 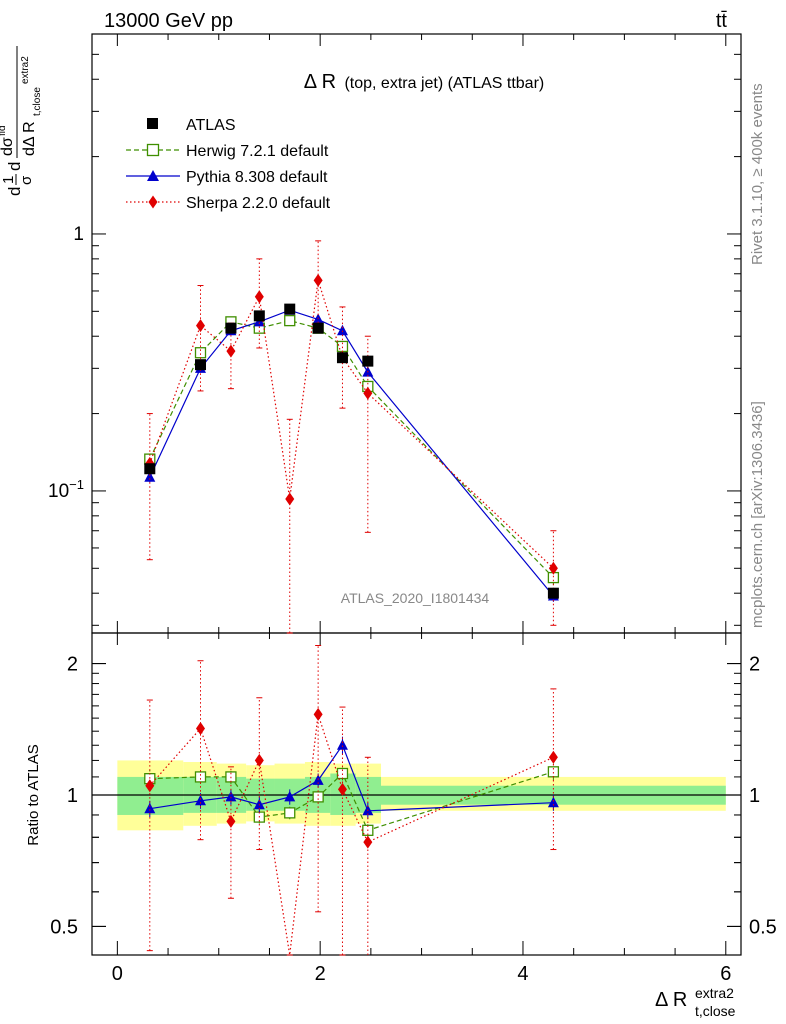 What do you see at coordinates (72, 796) in the screenshot?
I see `ratio-ytick-label-left: 1` at bounding box center [72, 796].